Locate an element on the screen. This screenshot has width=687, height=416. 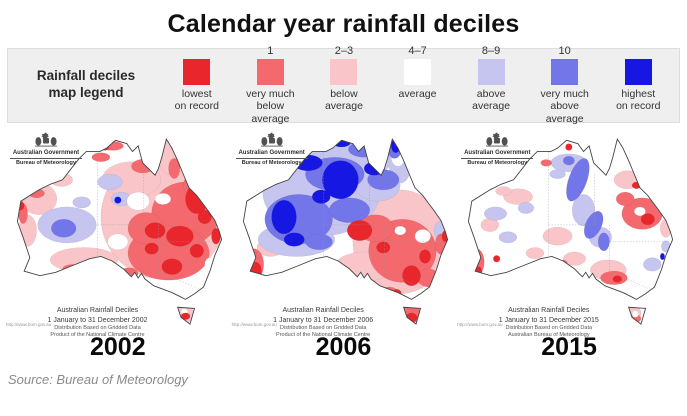
australia-rainfall-map-2002 is located at coordinates (119, 231).